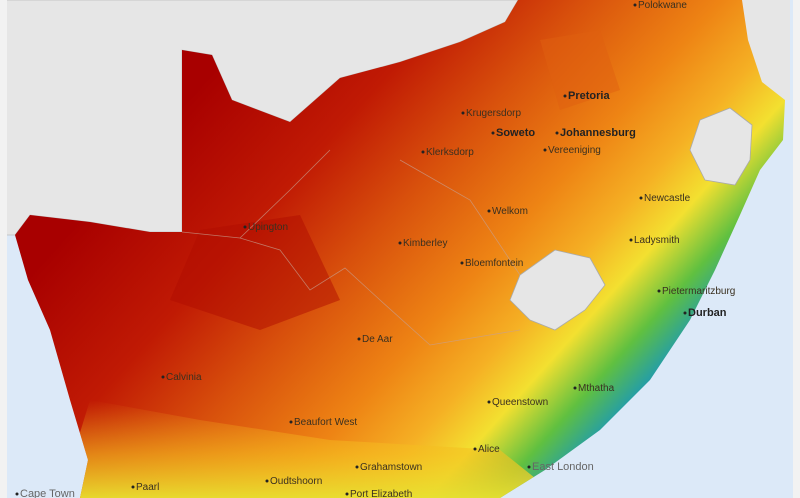 This screenshot has height=498, width=800. I want to click on city-label: Grahamstown, so click(391, 467).